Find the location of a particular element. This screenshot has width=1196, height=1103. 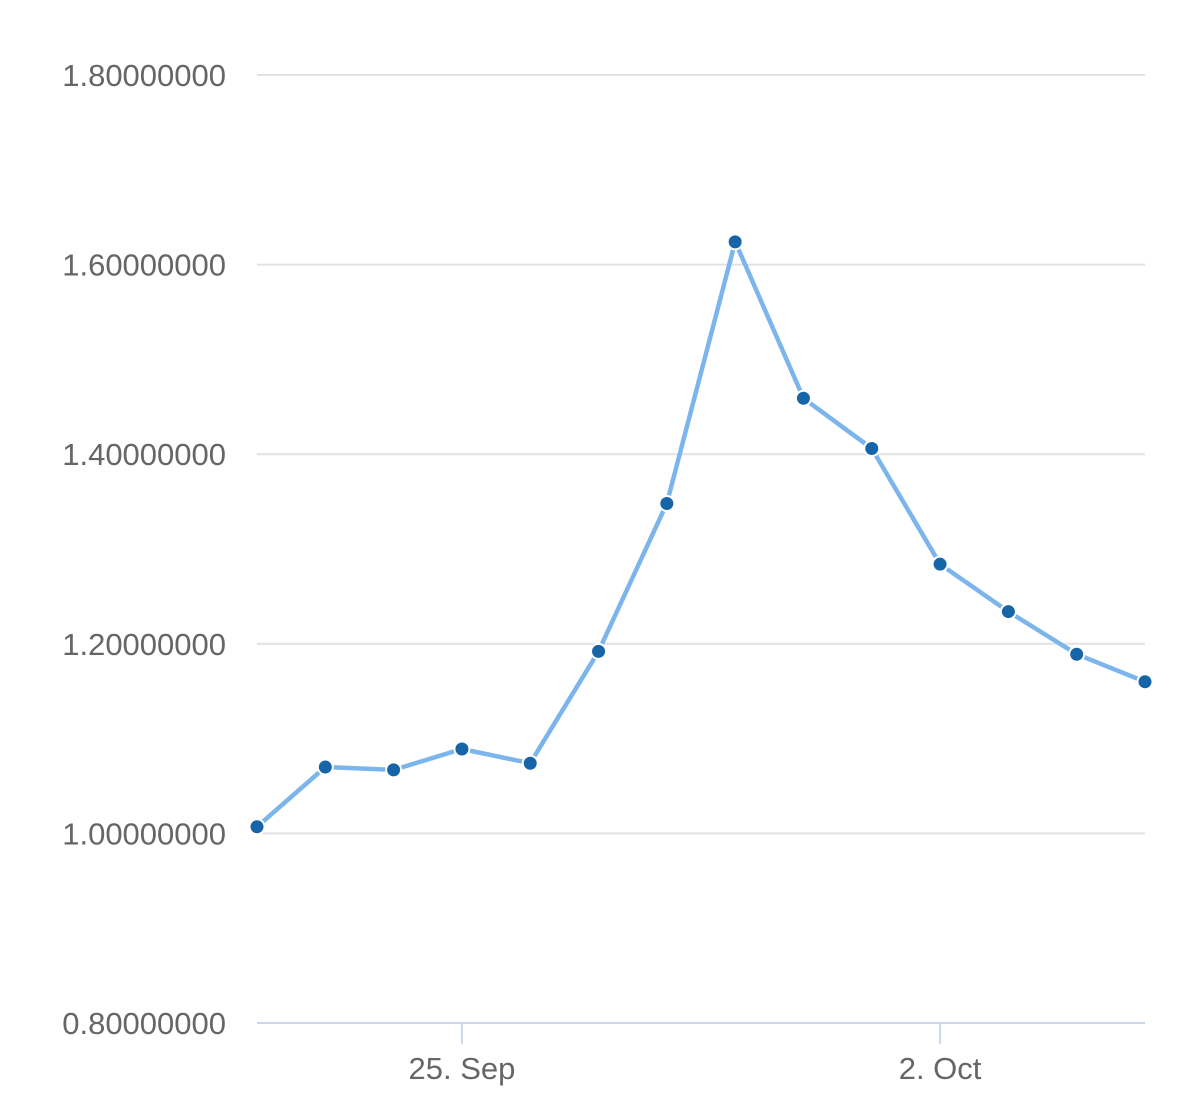

x-axis: 25. Sep 2. Oct is located at coordinates (701, 1054).